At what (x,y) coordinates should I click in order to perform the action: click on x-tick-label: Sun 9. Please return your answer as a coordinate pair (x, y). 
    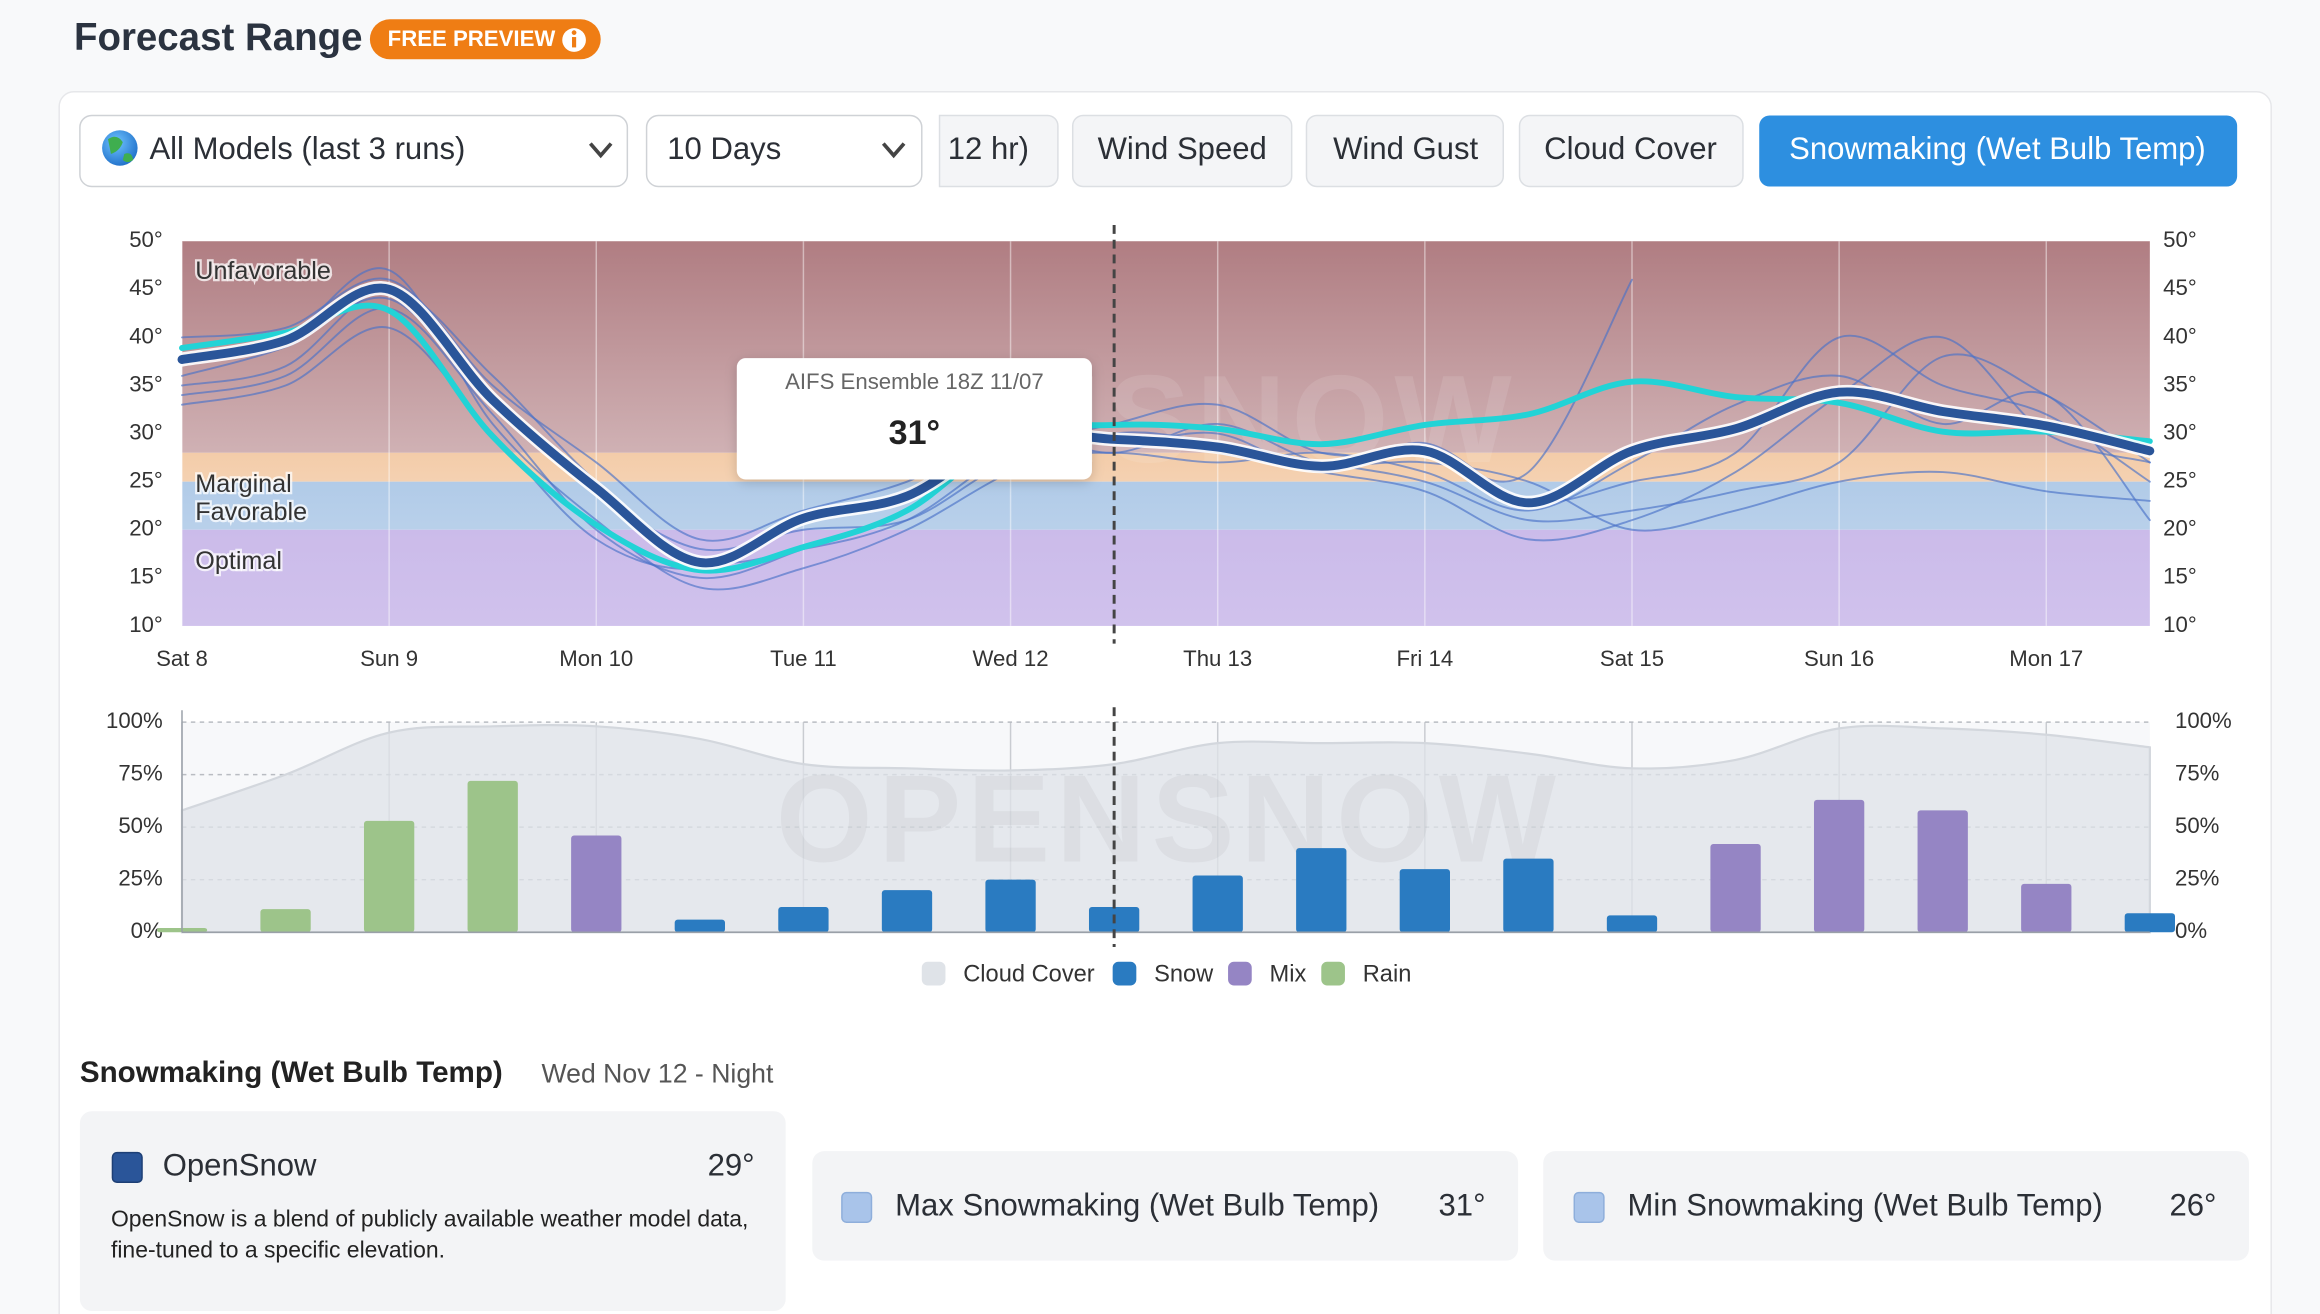
    Looking at the image, I should click on (389, 658).